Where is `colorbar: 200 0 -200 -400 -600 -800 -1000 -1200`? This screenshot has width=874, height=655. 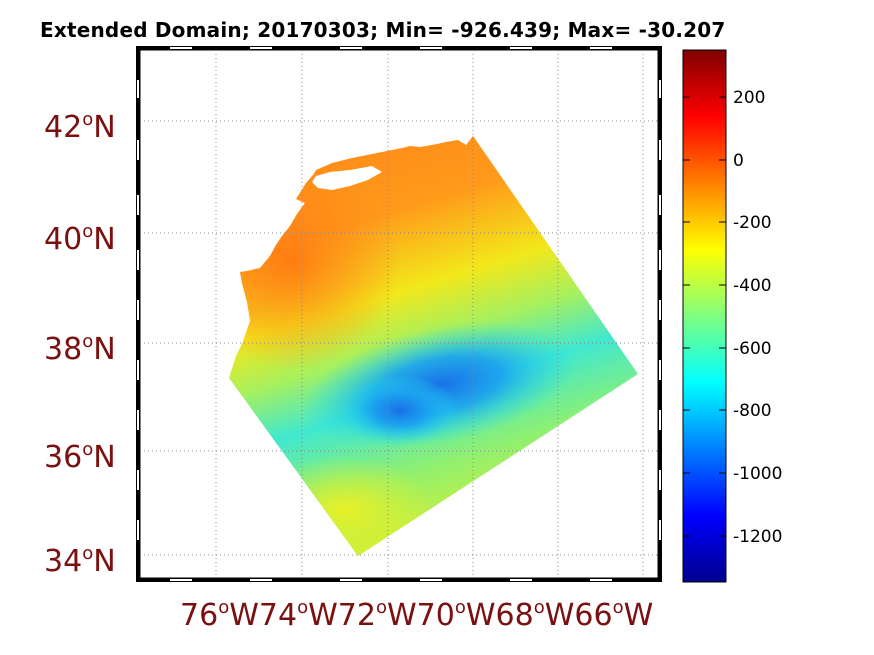 colorbar: 200 0 -200 -400 -600 -800 -1000 -1200 is located at coordinates (732, 316).